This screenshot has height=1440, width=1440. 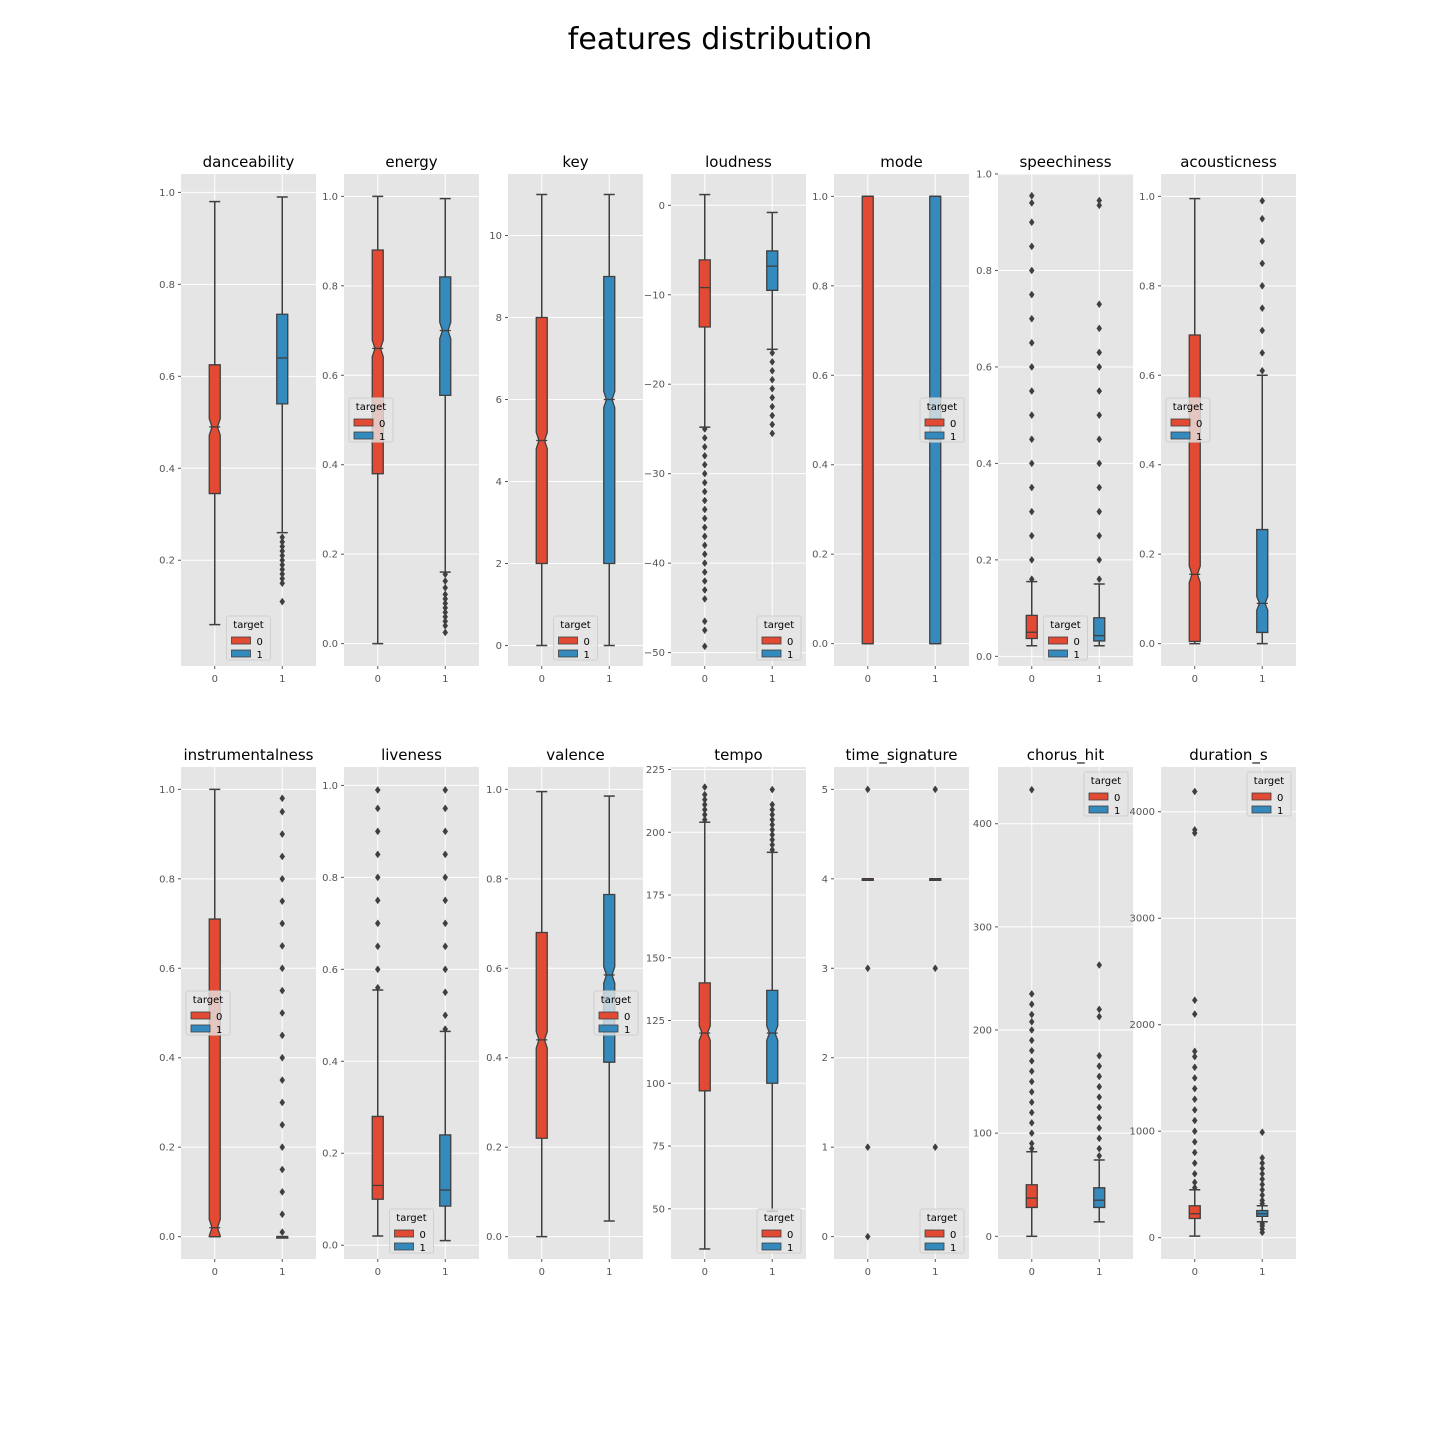 I want to click on y-tick-label: −40, so click(x=654, y=564).